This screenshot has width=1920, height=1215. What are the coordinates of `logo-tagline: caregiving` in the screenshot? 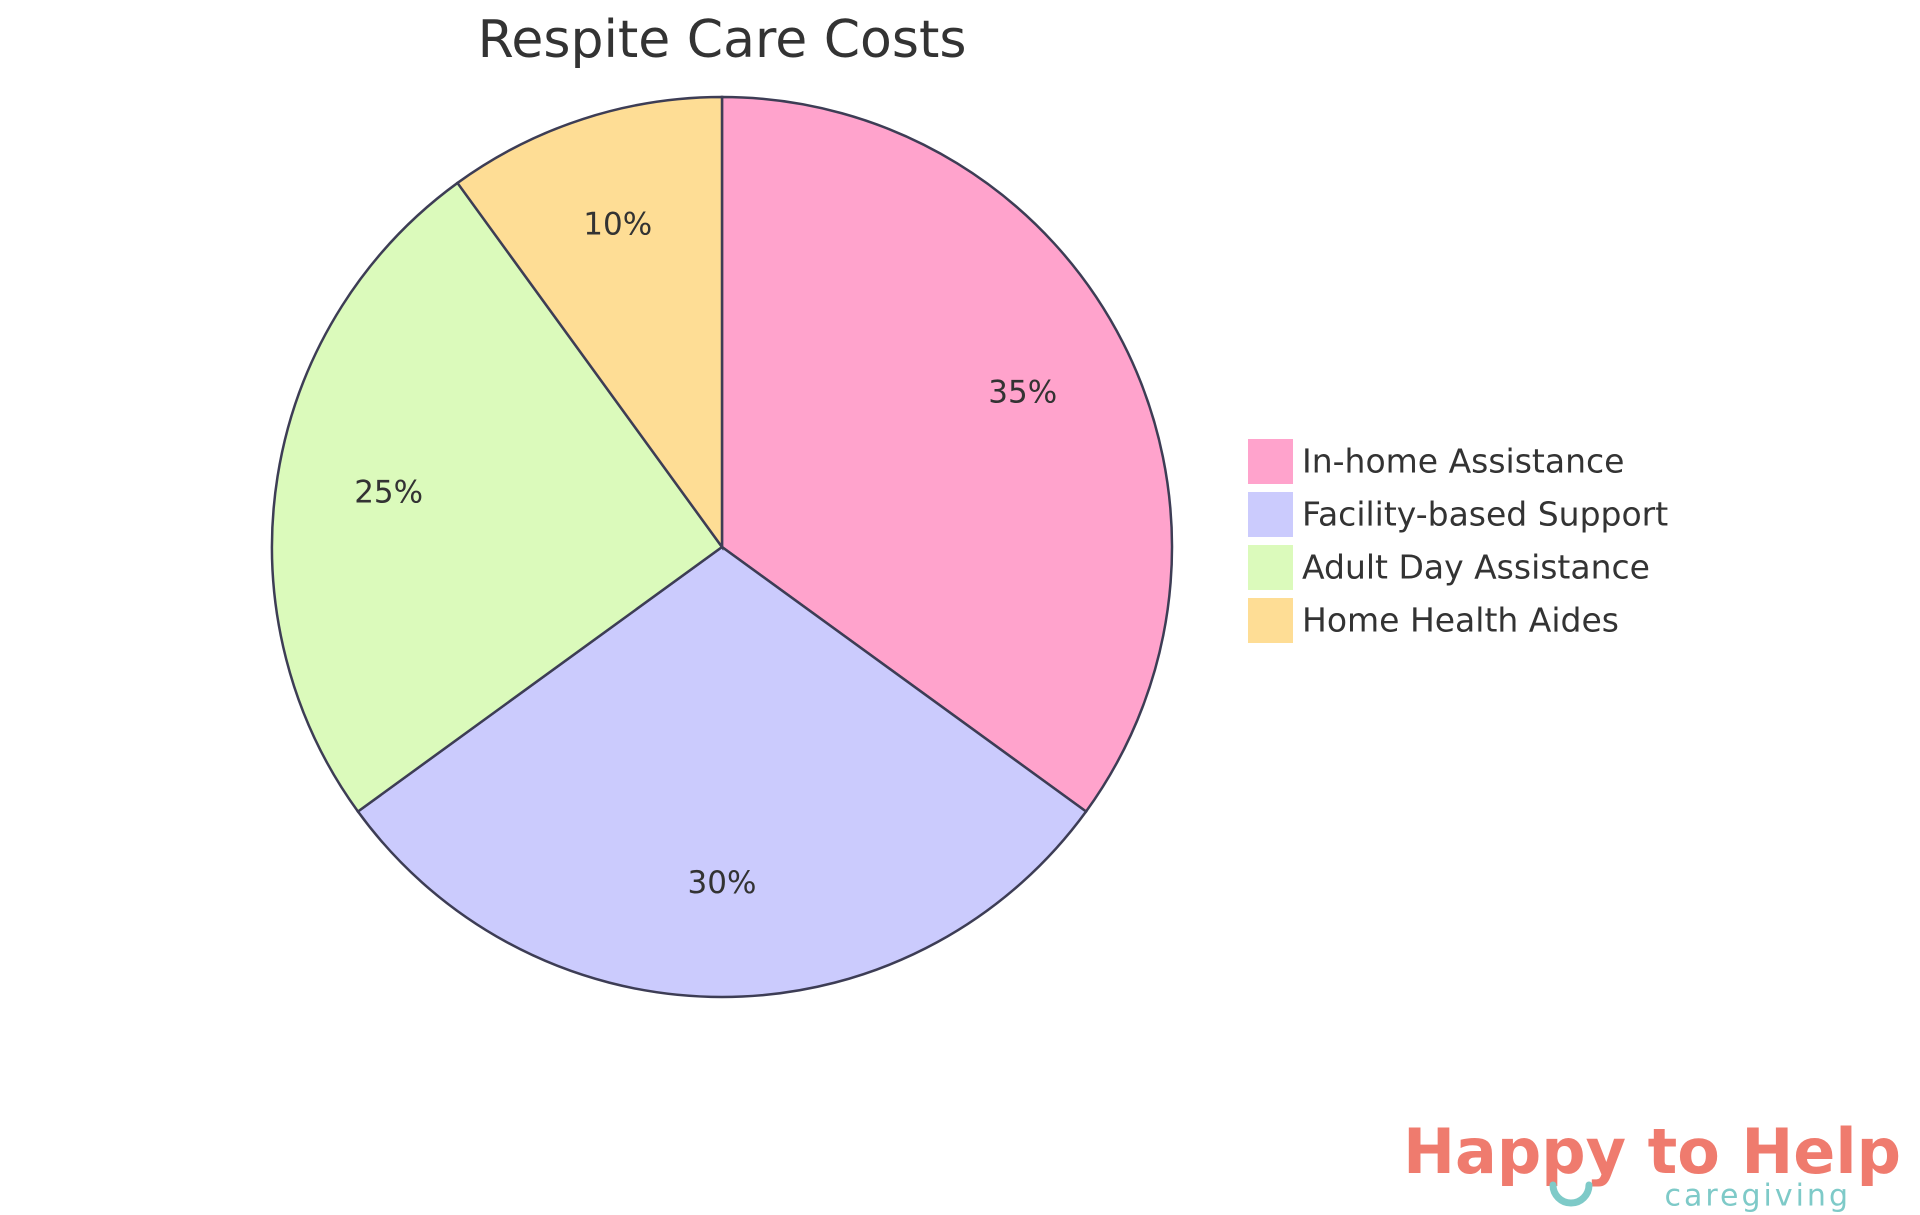 It's located at (1757, 1196).